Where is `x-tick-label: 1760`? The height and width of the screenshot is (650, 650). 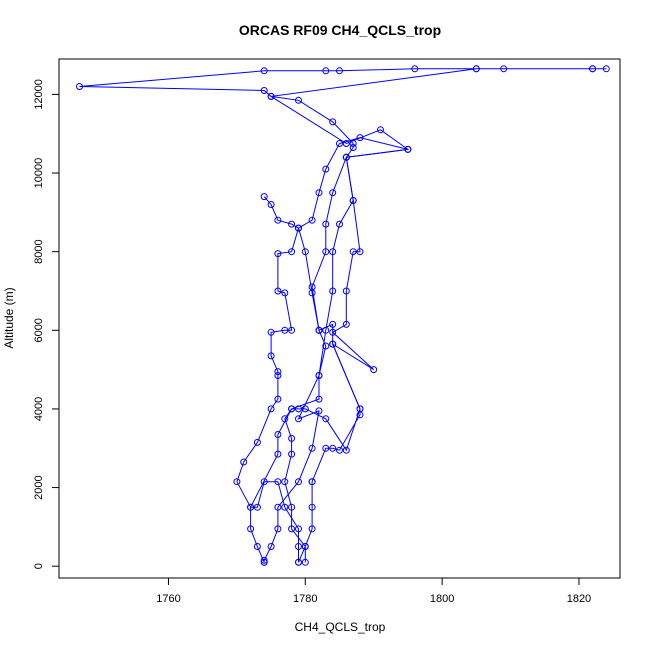
x-tick-label: 1760 is located at coordinates (168, 599).